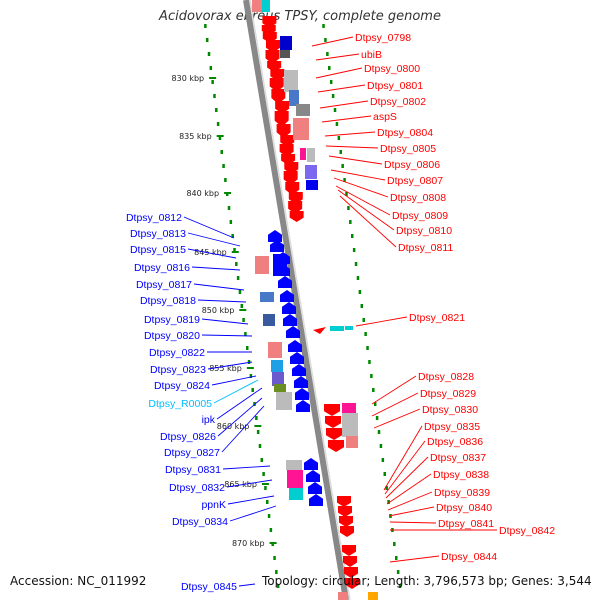 This screenshot has width=600, height=600. I want to click on top-feature-bar, so click(257, 6).